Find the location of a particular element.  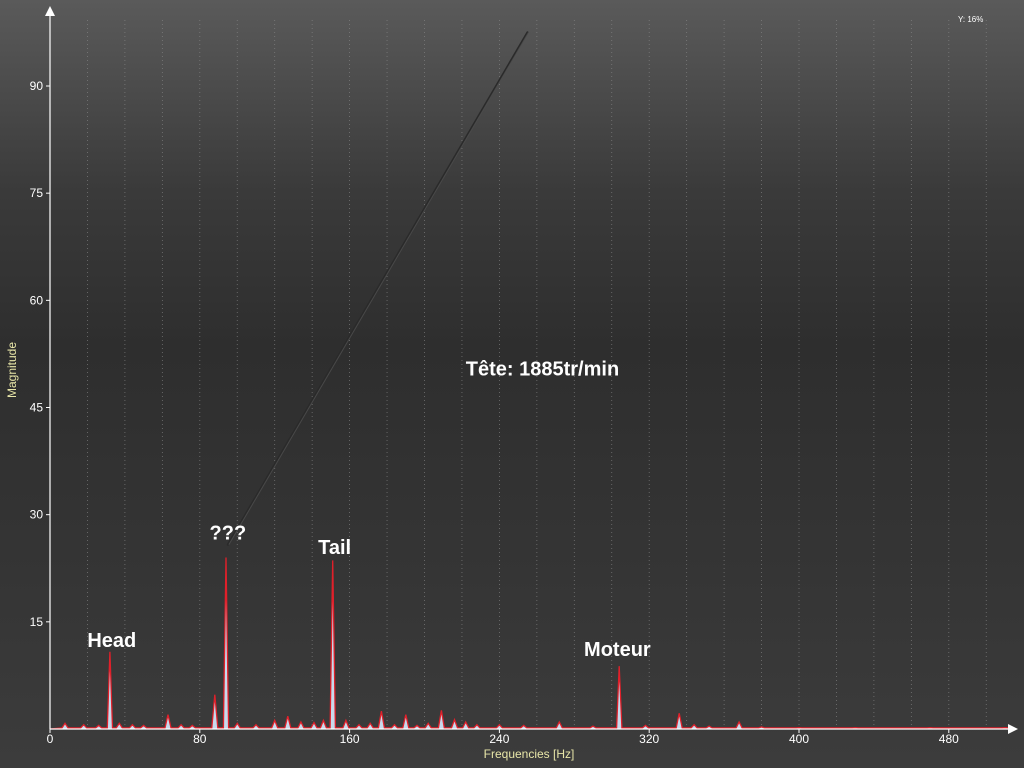

y-tick-label: 30 is located at coordinates (37, 515).